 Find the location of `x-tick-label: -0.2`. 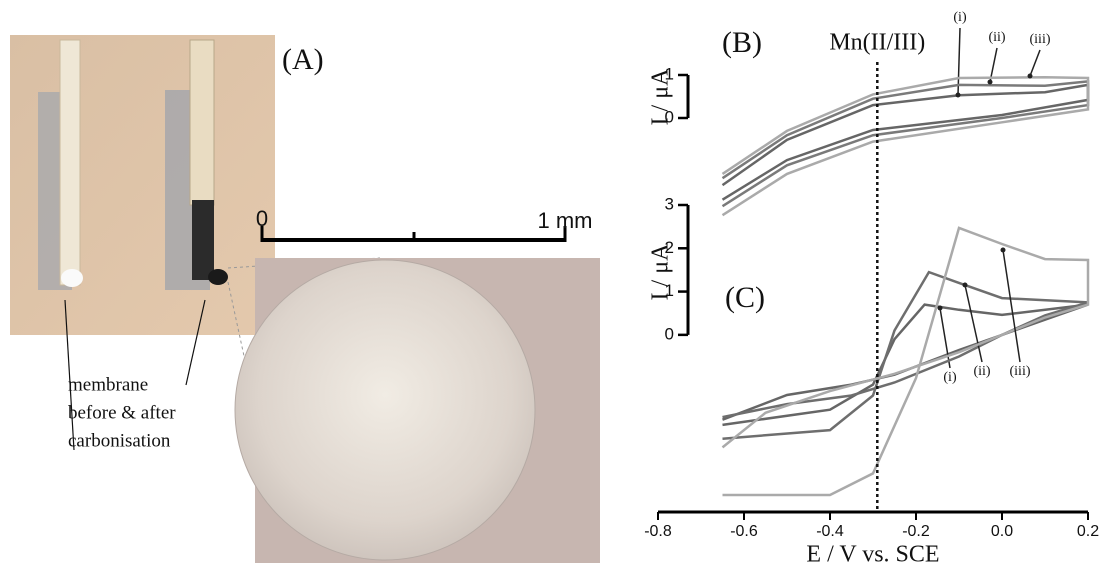

x-tick-label: -0.2 is located at coordinates (916, 531).